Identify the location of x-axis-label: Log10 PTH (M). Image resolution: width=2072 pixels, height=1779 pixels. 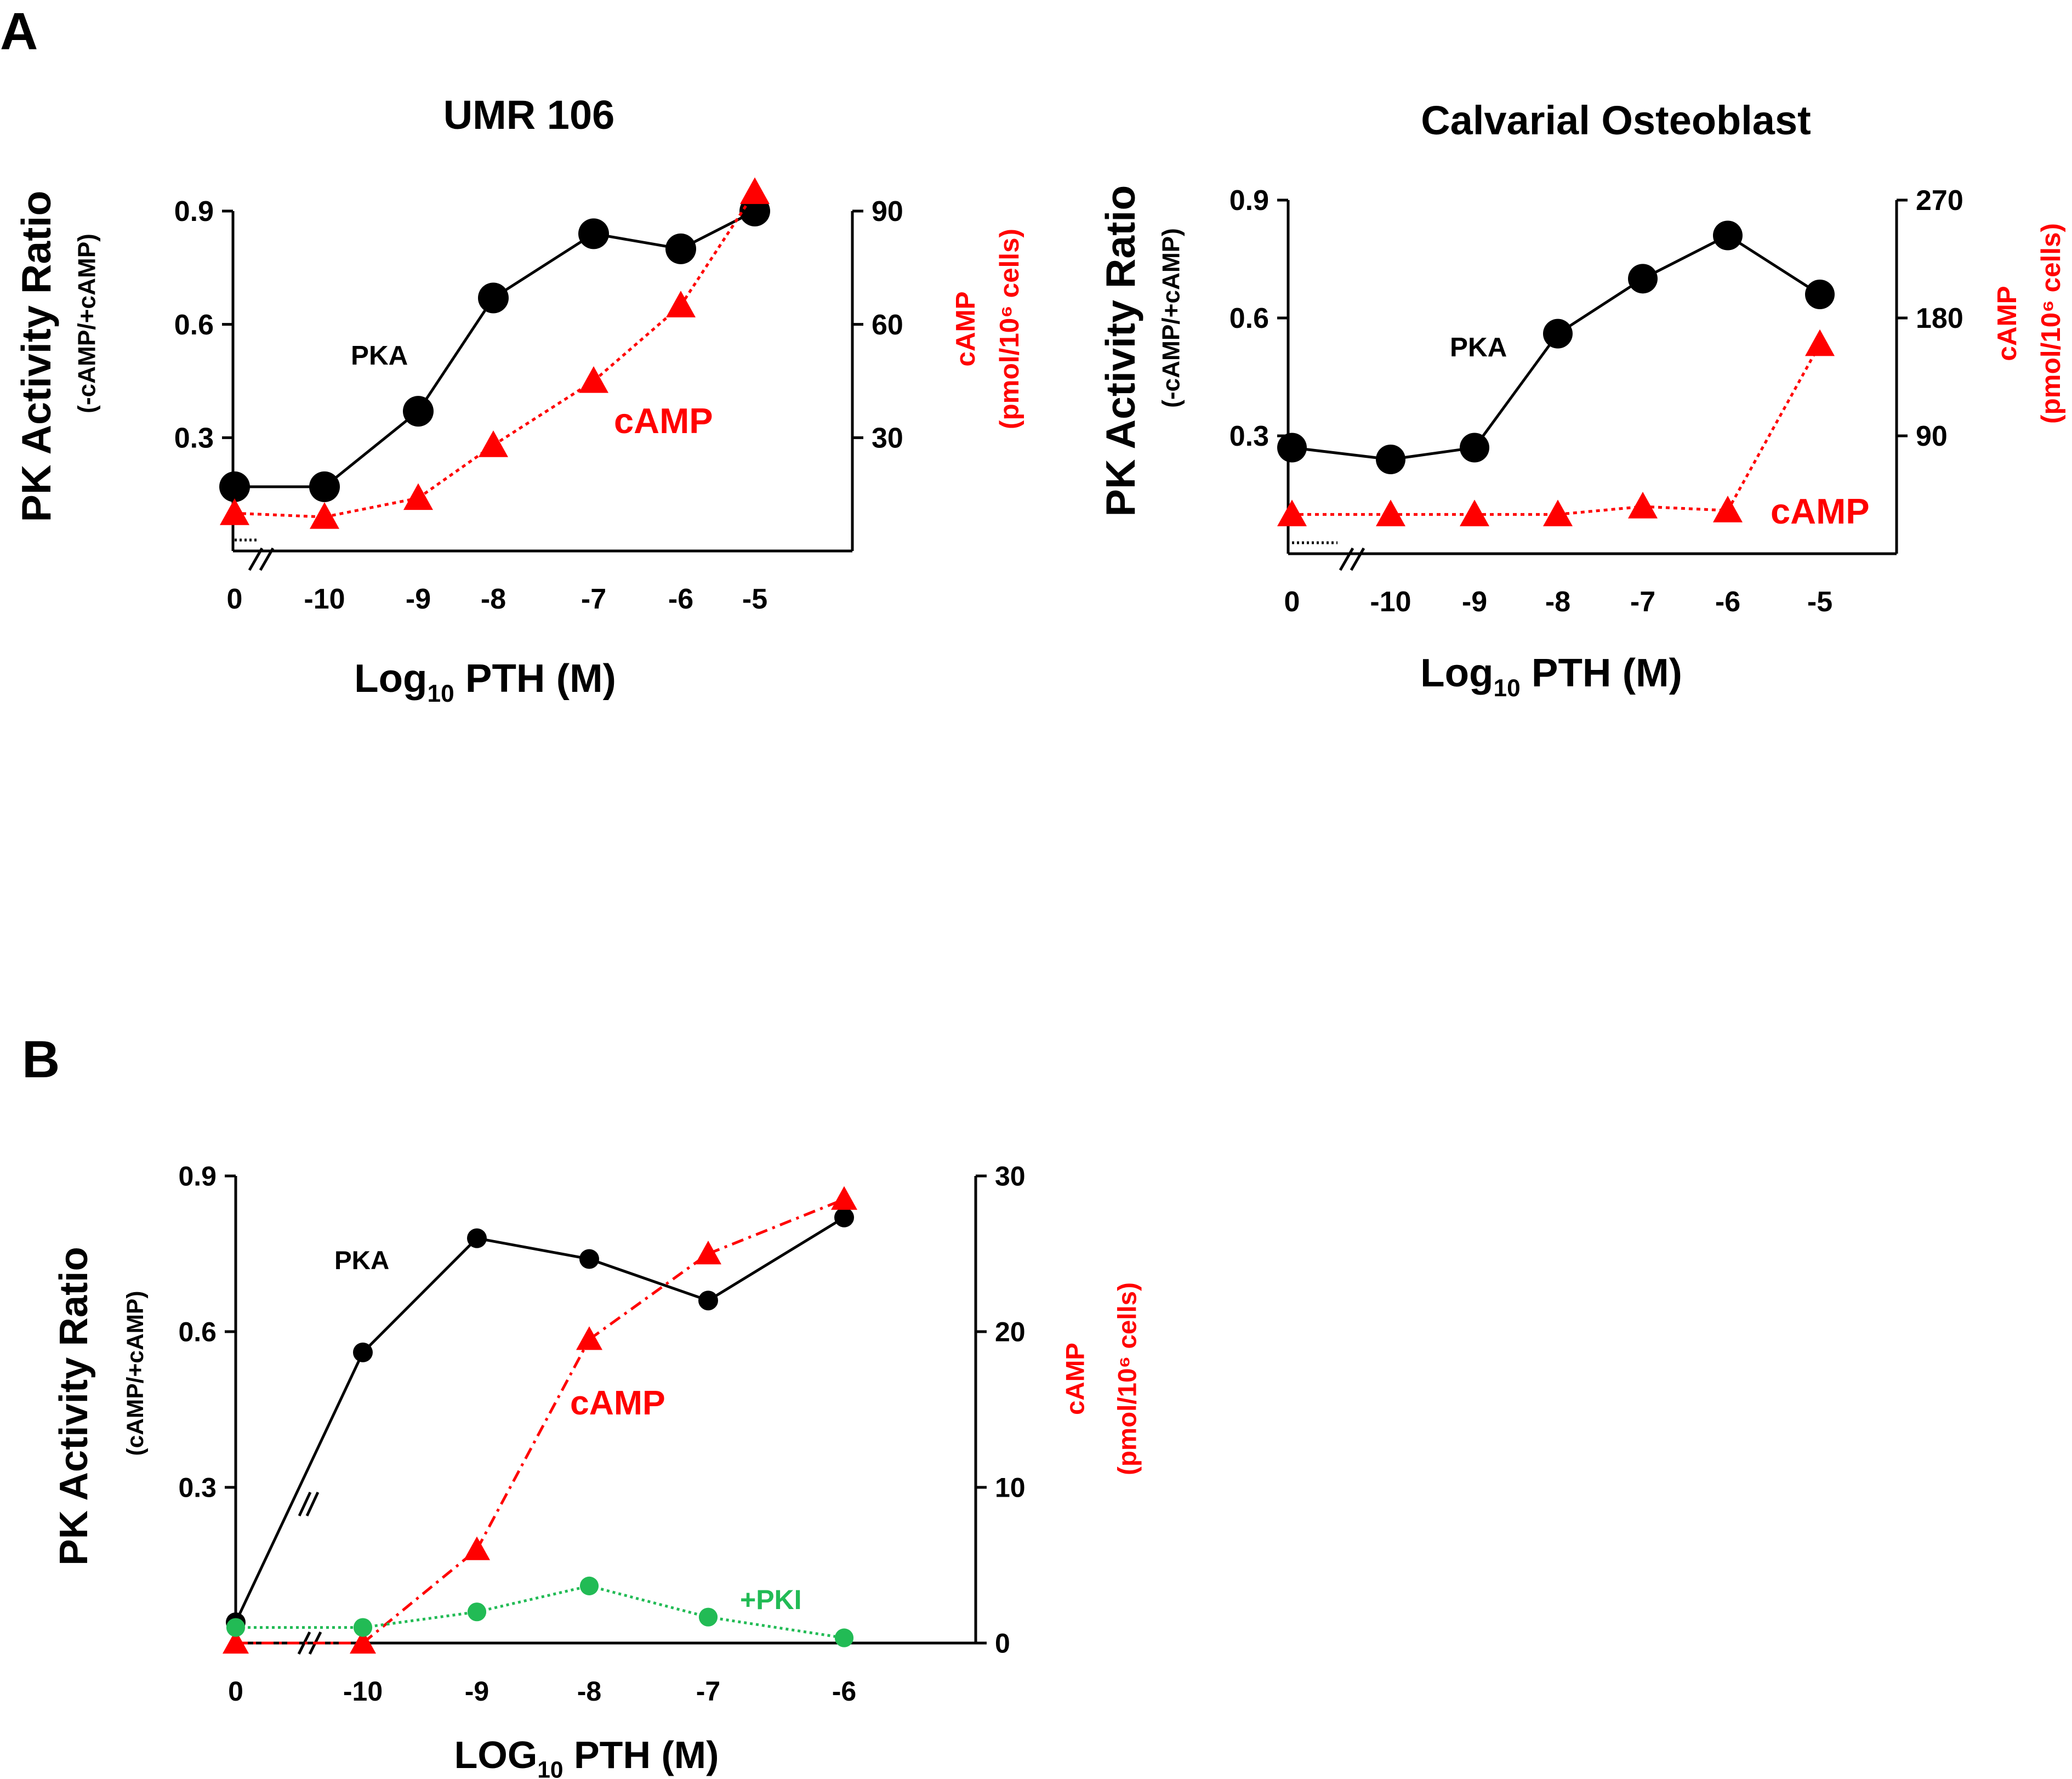
(485, 681).